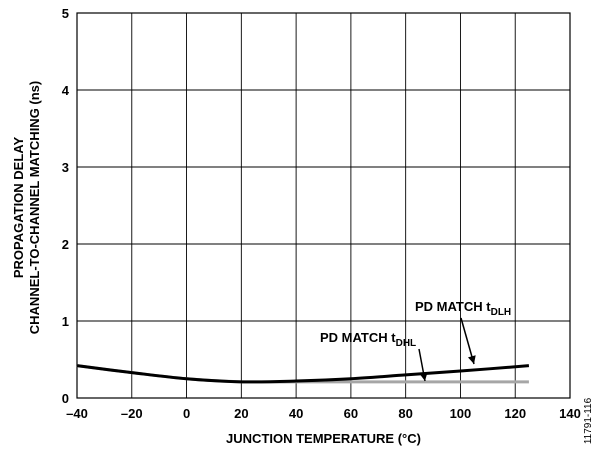  Describe the element at coordinates (468, 341) in the screenshot. I see `arrow-pd-match-tdlh` at that location.